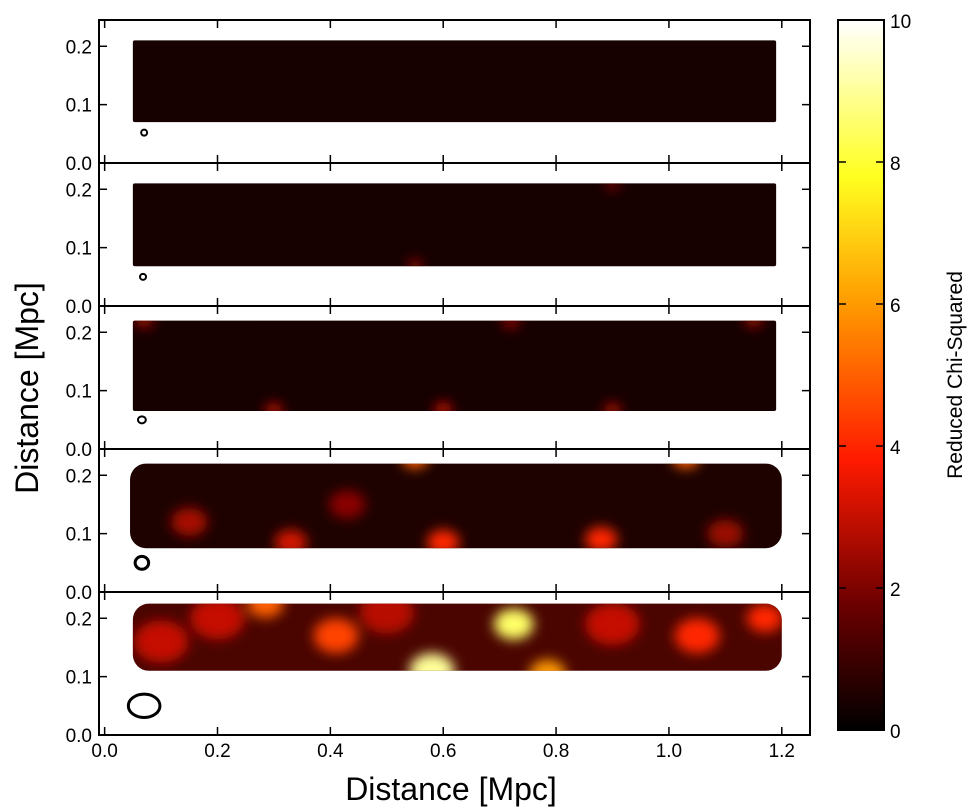 This screenshot has width=972, height=812. What do you see at coordinates (451, 789) in the screenshot?
I see `x-axis-label: Distance [Mpc]` at bounding box center [451, 789].